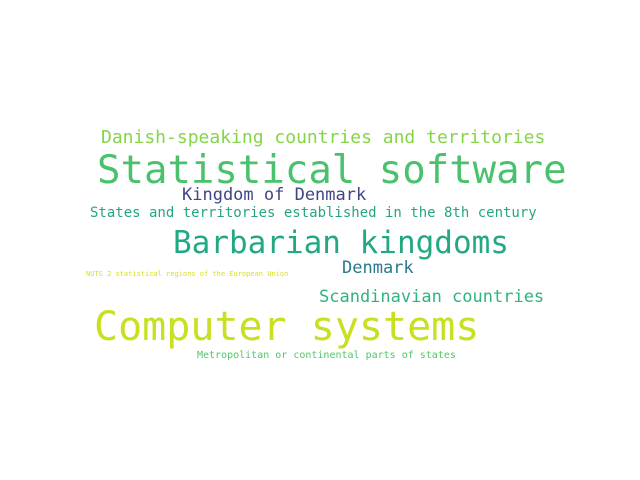  Describe the element at coordinates (274, 195) in the screenshot. I see `word-kingdom-of-denmark: Kingdom of Denmark` at that location.